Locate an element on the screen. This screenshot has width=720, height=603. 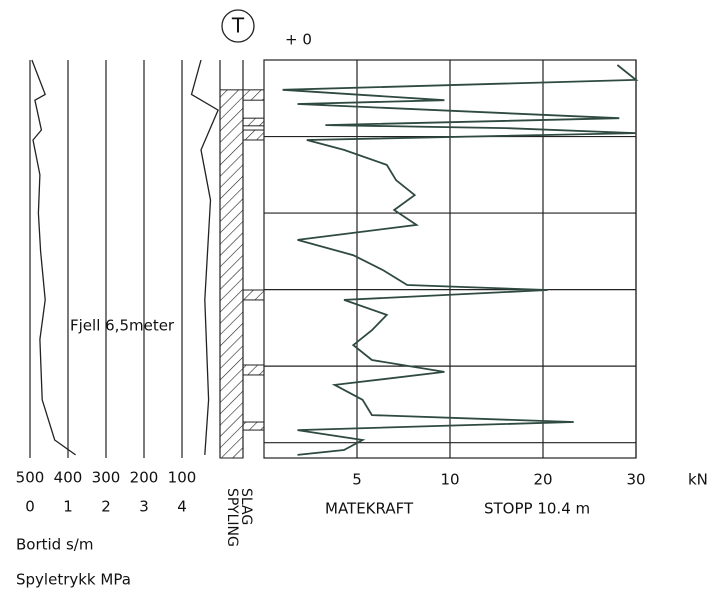
slag-label: SLAG is located at coordinates (246, 506).